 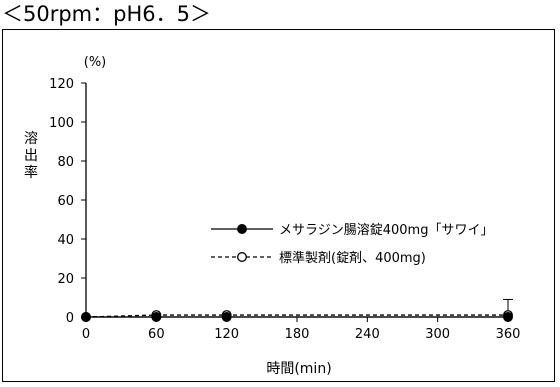 What do you see at coordinates (386, 230) in the screenshot?
I see `legend-label: メサラジン腸溶錠400mg「サワイ」` at bounding box center [386, 230].